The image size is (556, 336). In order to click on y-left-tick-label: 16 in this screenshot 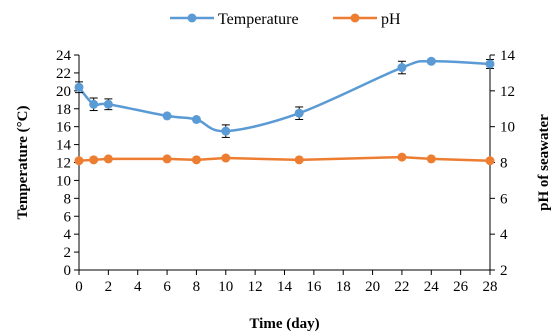, I will do `click(64, 128)`.